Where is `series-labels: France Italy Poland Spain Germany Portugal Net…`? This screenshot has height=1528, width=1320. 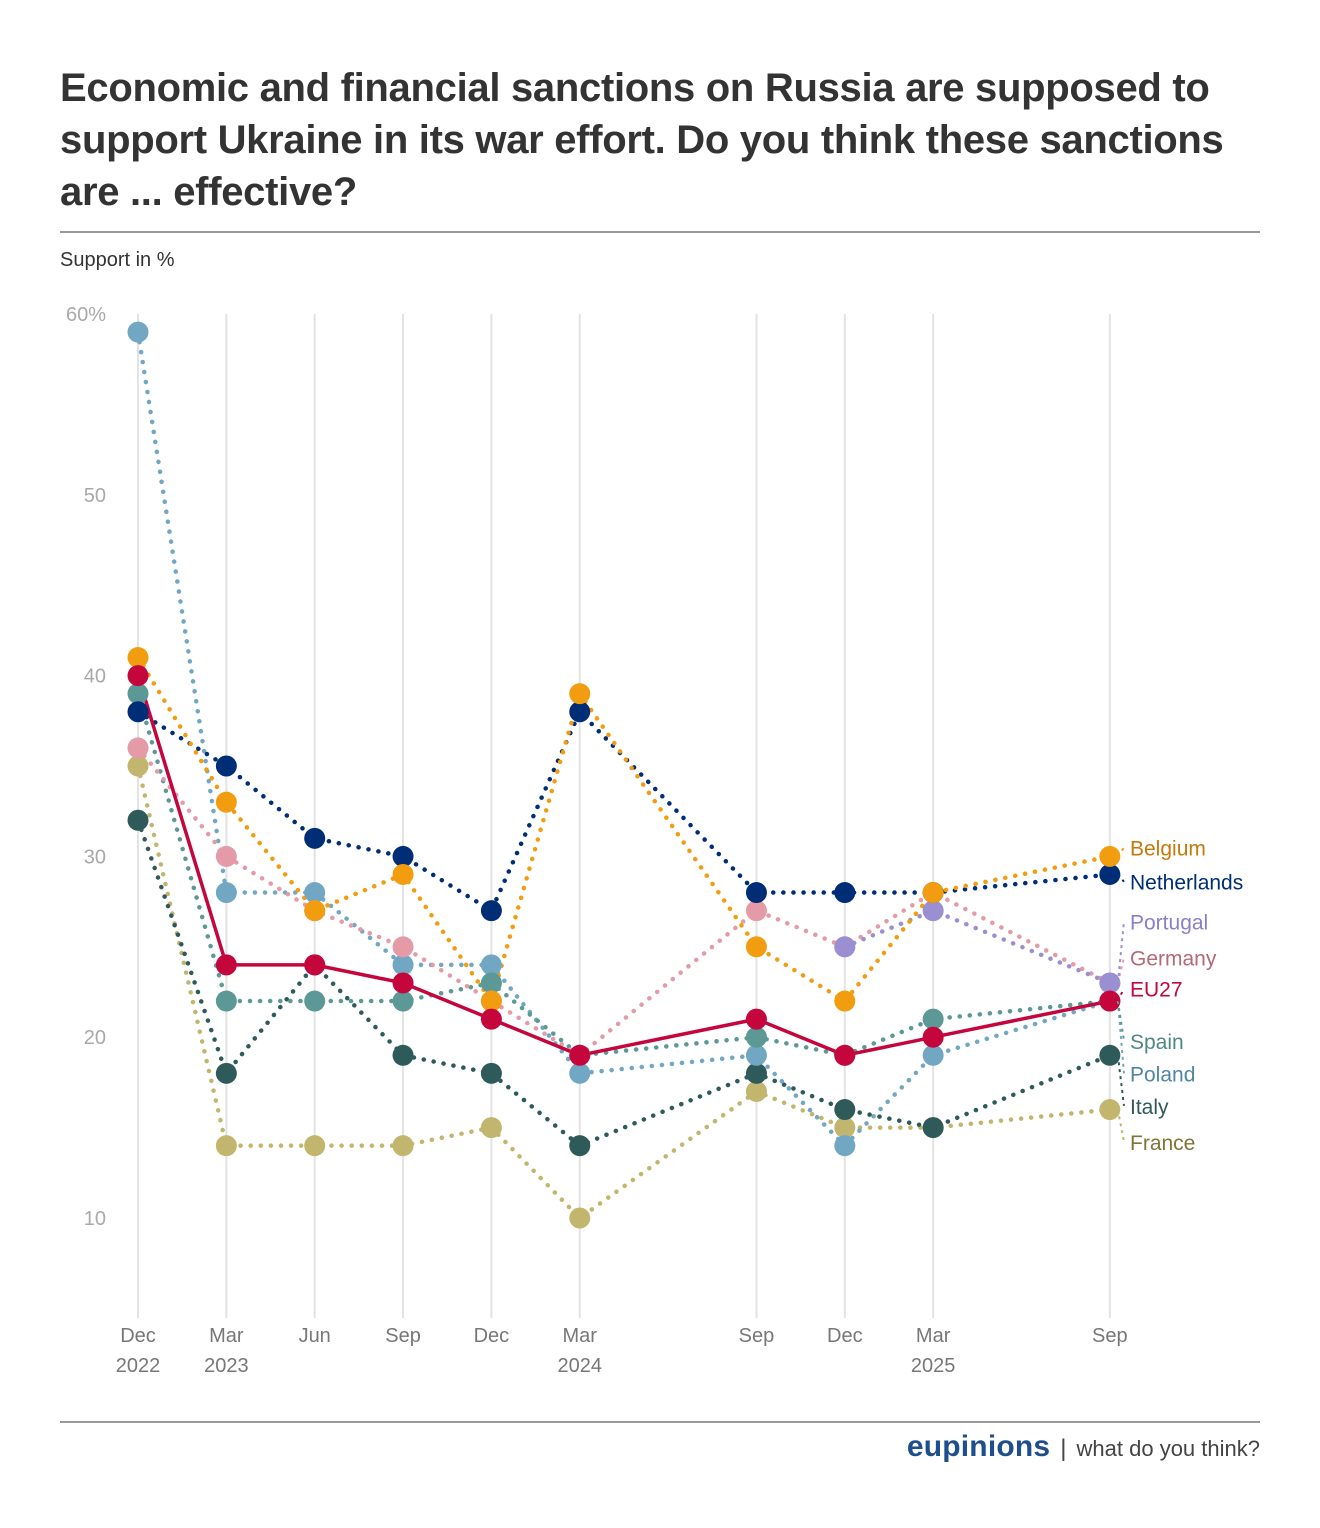
series-labels: France Italy Poland Spain Germany Portugal Net… is located at coordinates (1179, 996).